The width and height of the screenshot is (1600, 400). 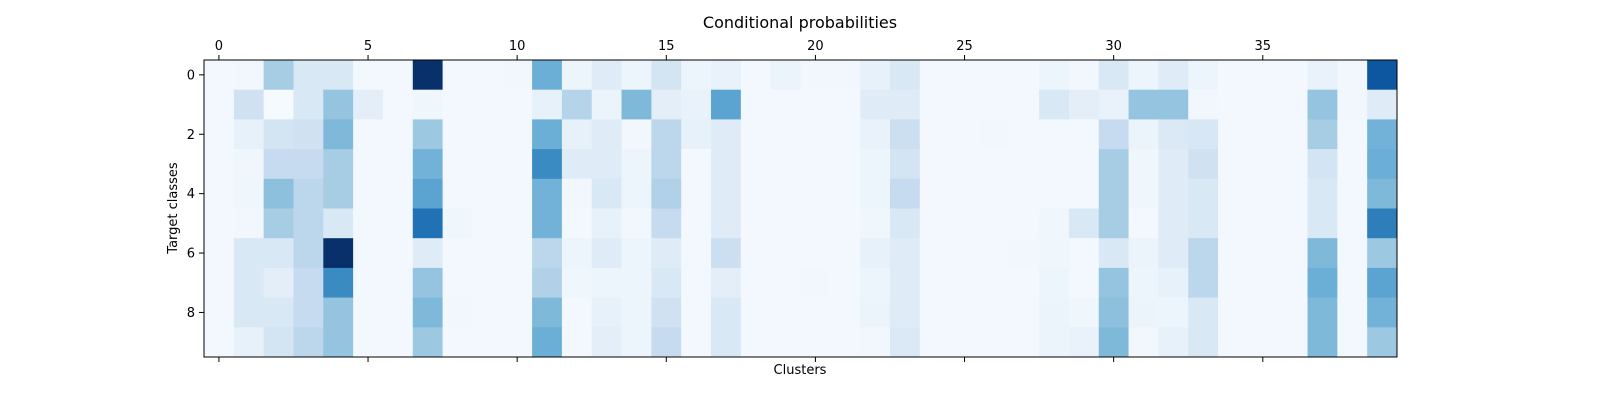 I want to click on heatmap-cell-r1-c35, so click(x=1263, y=104).